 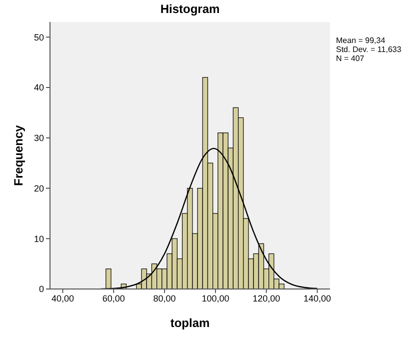 I want to click on text: Std. Dev. = 11,633, so click(x=369, y=49).